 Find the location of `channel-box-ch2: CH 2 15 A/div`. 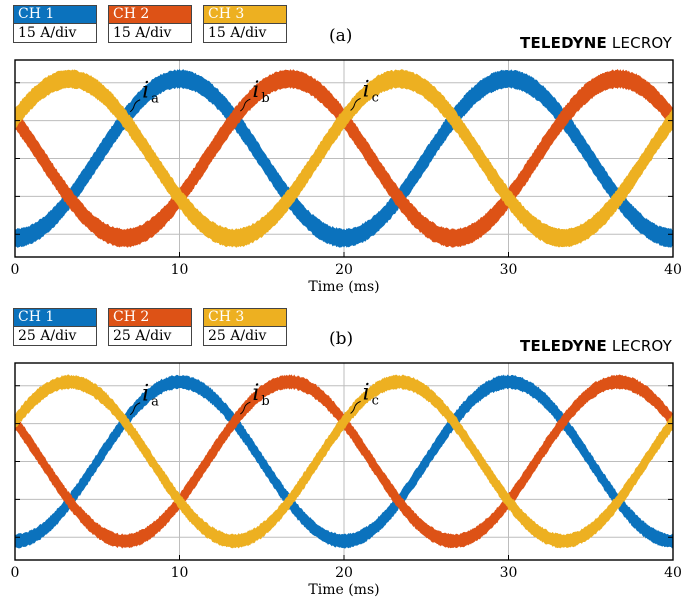

channel-box-ch2: CH 2 15 A/div is located at coordinates (150, 24).